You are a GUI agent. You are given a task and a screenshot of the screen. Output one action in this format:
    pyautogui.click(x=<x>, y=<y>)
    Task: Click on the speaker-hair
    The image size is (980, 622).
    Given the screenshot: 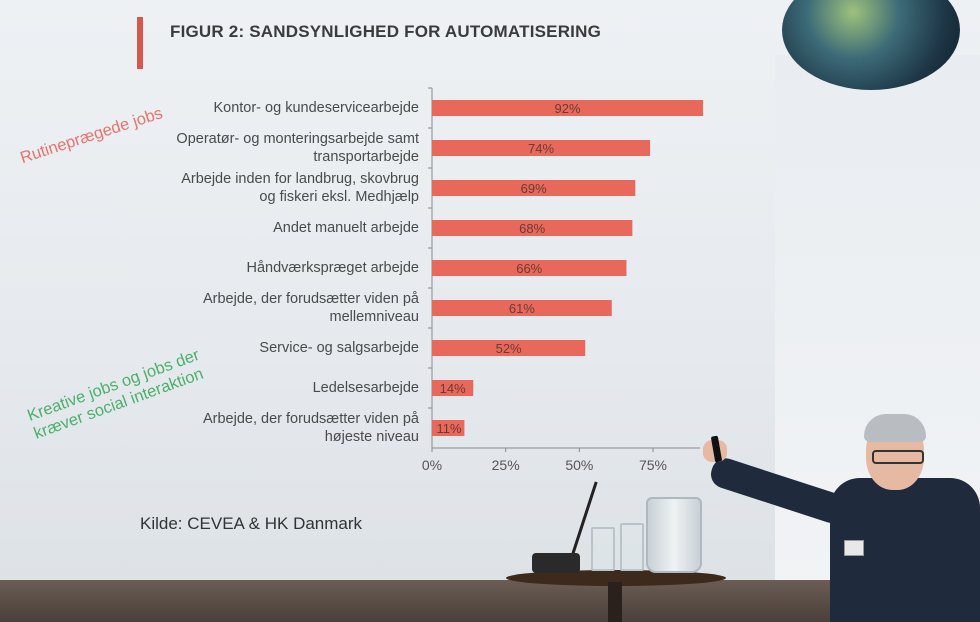 What is the action you would take?
    pyautogui.click(x=895, y=428)
    